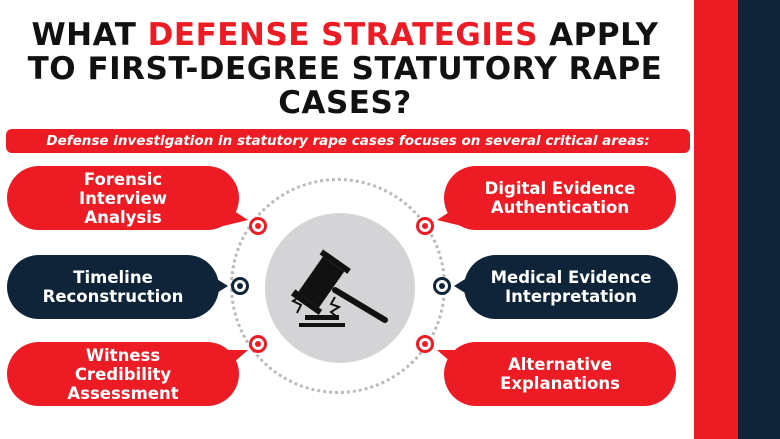  I want to click on bubble-label: Digital Evidence Authentication, so click(560, 198).